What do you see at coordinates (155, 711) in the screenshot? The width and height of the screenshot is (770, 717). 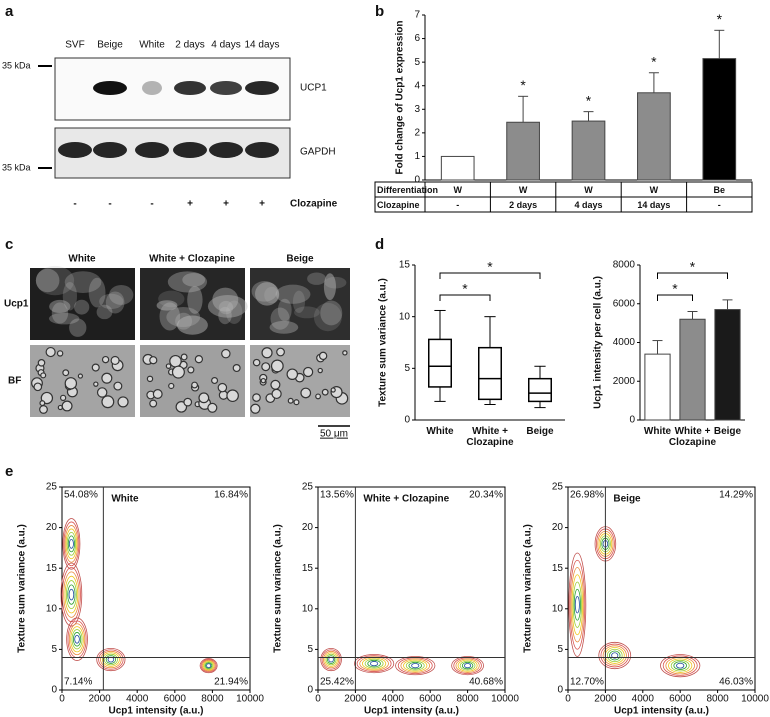 I see `x-axis-label: Ucp1 intensity (a.u.)` at bounding box center [155, 711].